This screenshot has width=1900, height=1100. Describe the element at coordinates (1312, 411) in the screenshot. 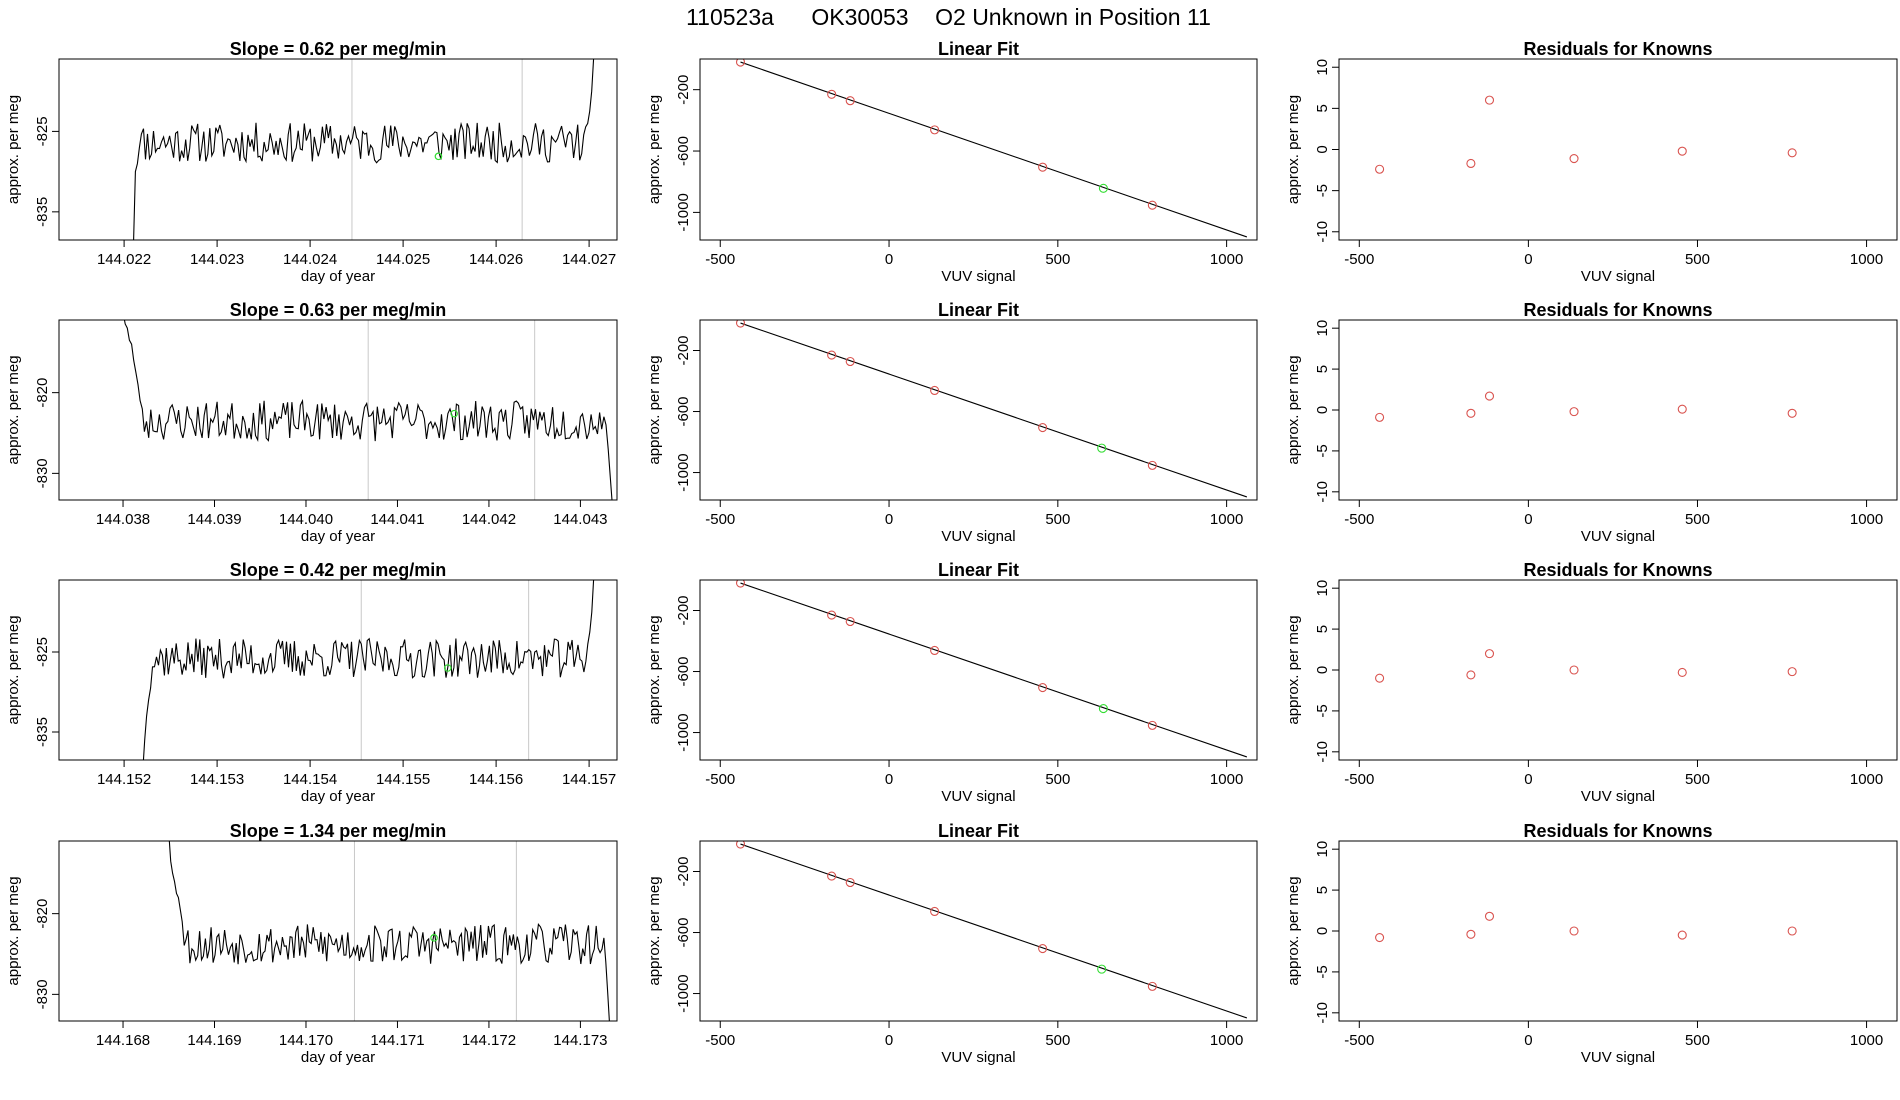

I see `y-axis: 10 5 0 -5 -10 approx. per meg` at that location.